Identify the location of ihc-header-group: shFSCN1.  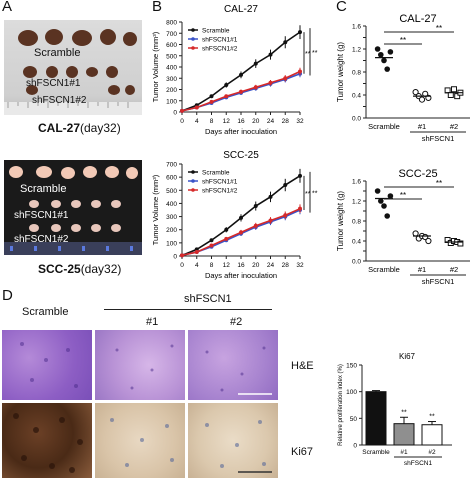
(208, 299).